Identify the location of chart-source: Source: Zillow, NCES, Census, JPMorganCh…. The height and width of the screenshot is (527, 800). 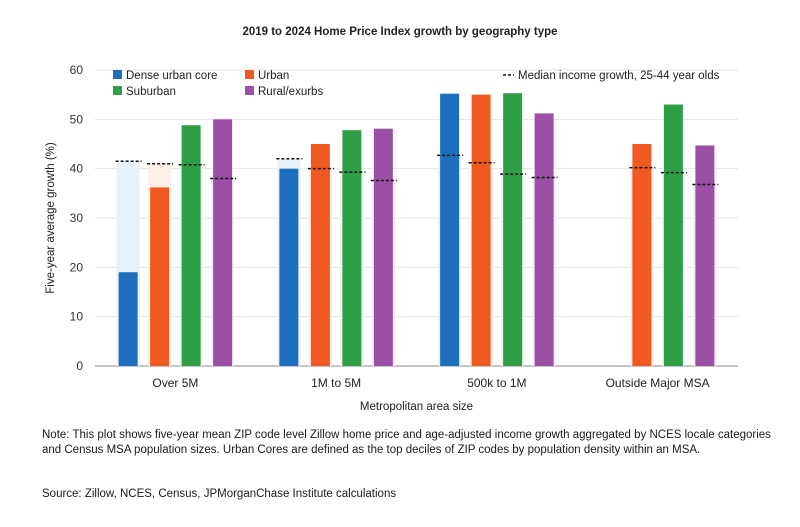
(219, 494).